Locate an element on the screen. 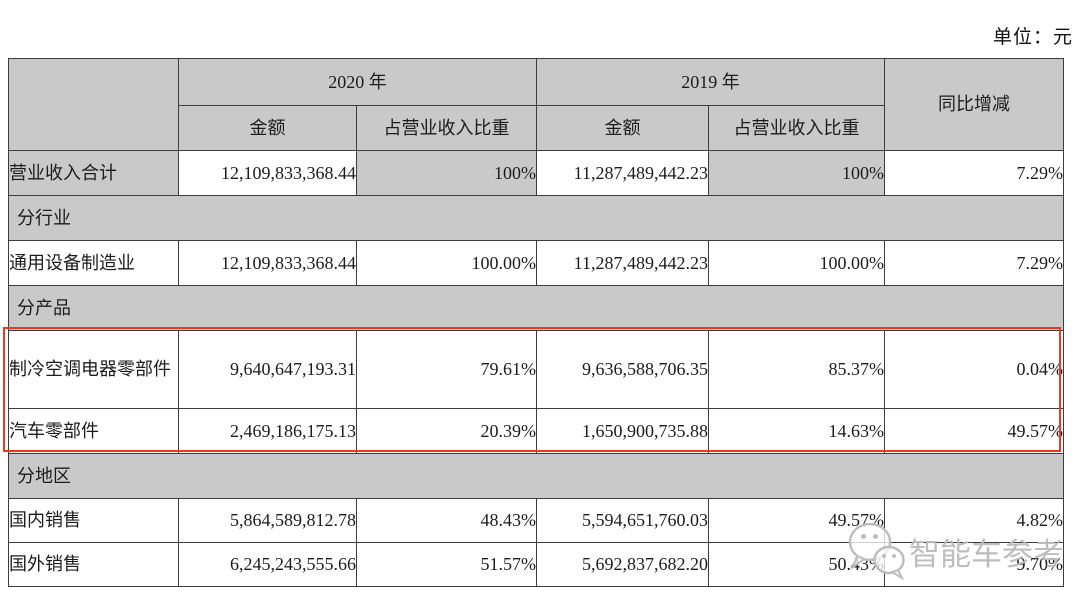 The width and height of the screenshot is (1080, 604). share-2019-cell: 49.57% is located at coordinates (796, 520).